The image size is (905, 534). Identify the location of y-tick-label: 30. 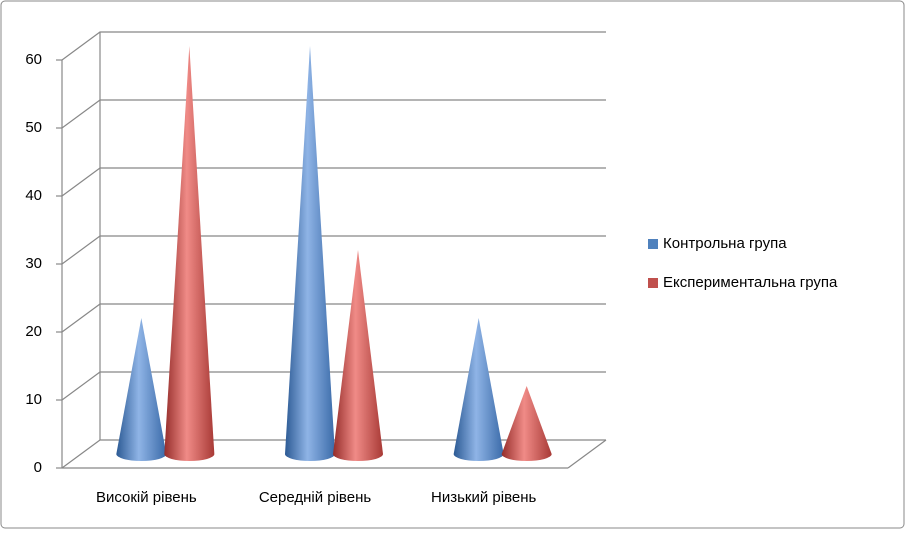
(33, 263).